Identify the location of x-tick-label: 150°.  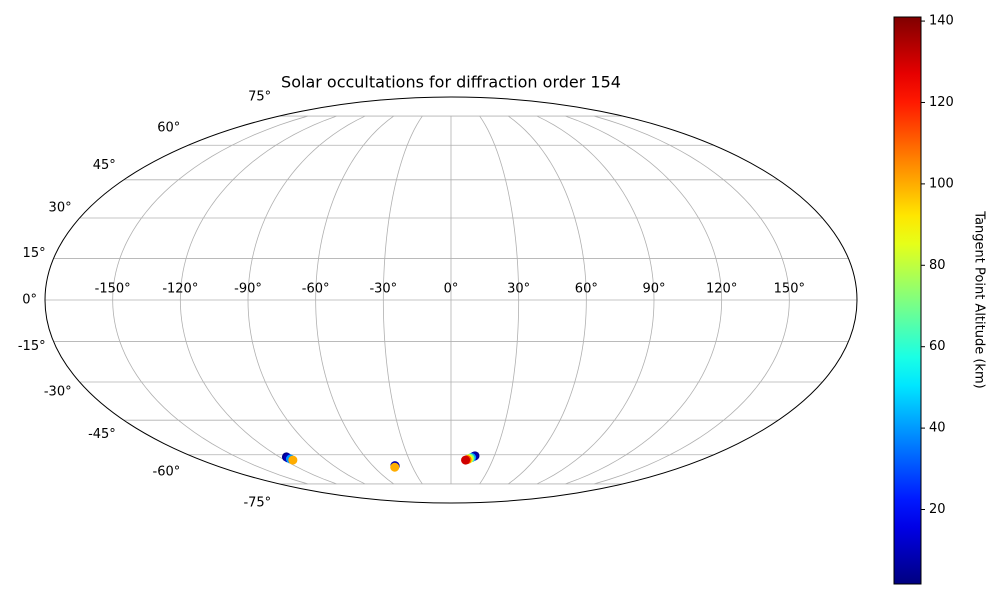
(789, 289).